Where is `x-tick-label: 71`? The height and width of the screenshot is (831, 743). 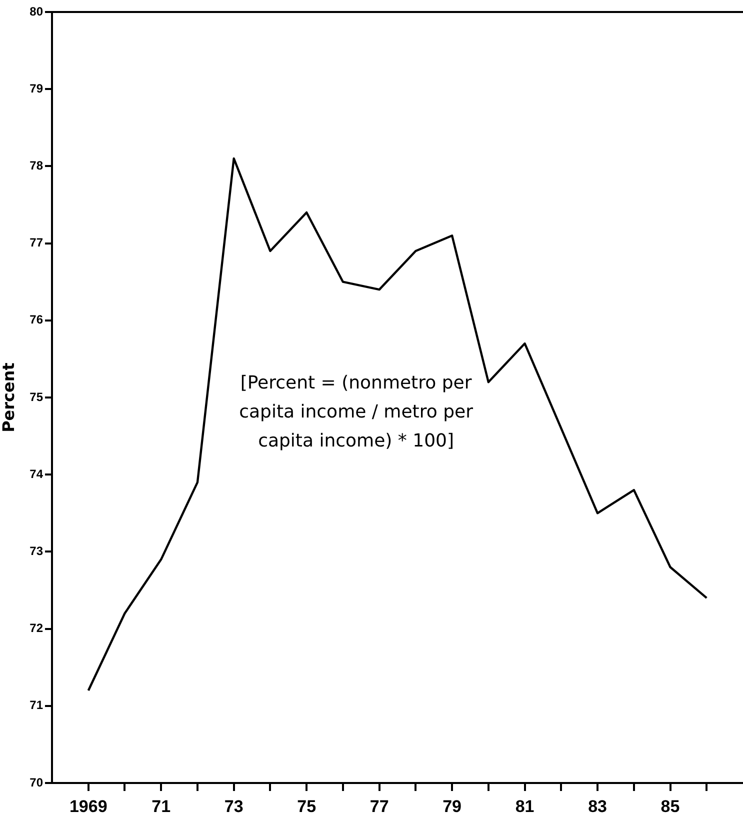 x-tick-label: 71 is located at coordinates (161, 806).